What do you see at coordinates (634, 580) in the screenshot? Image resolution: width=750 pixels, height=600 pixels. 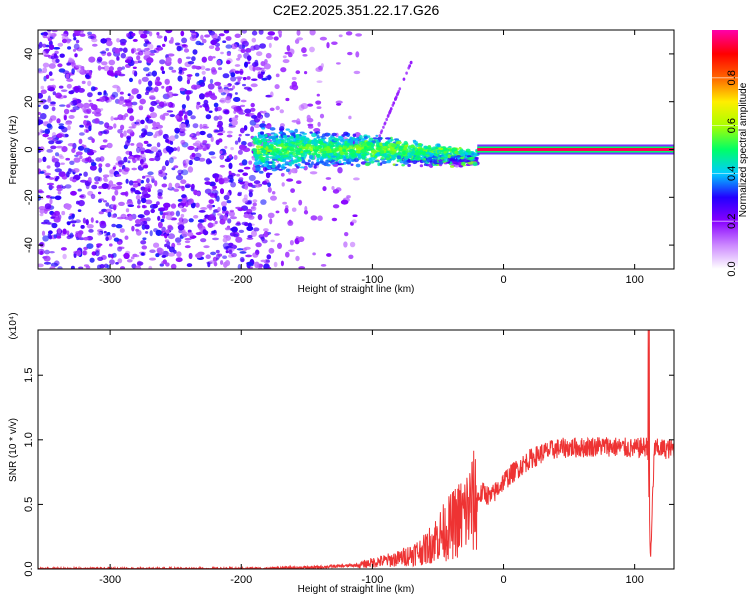 I see `snr-x-tick-label: 100` at bounding box center [634, 580].